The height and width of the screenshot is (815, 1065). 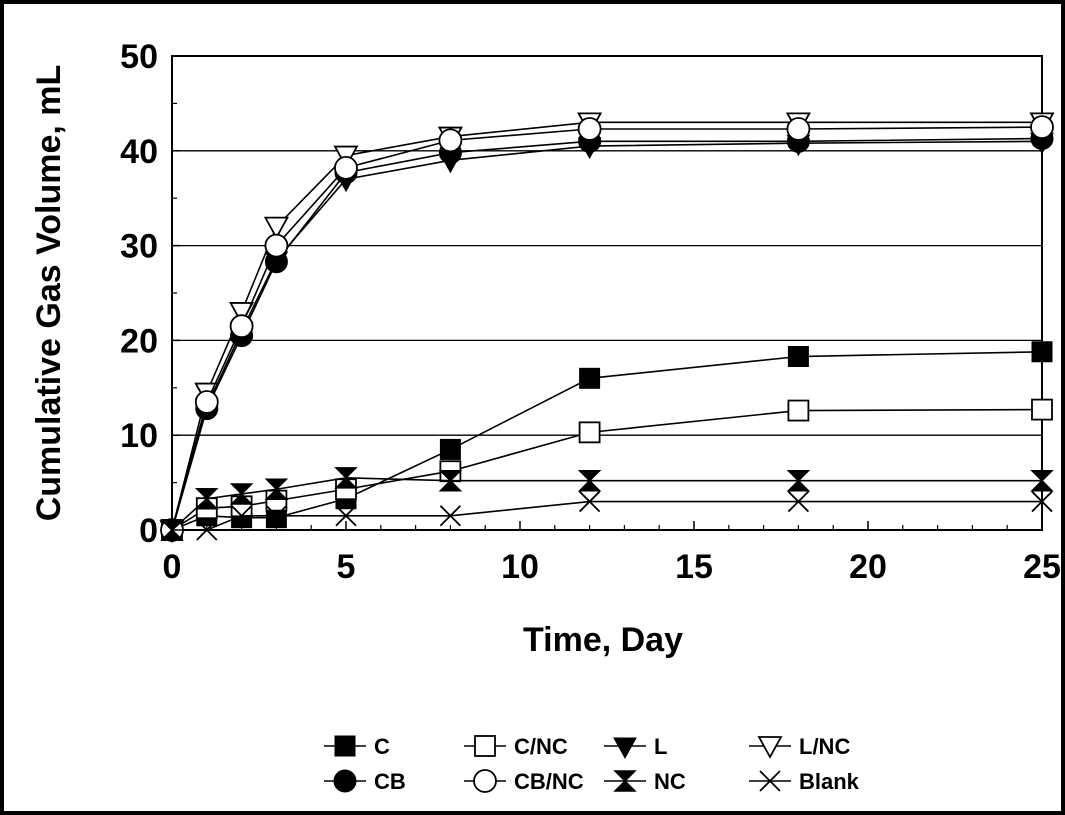 I want to click on legend-marker-l-nc, so click(x=770, y=747).